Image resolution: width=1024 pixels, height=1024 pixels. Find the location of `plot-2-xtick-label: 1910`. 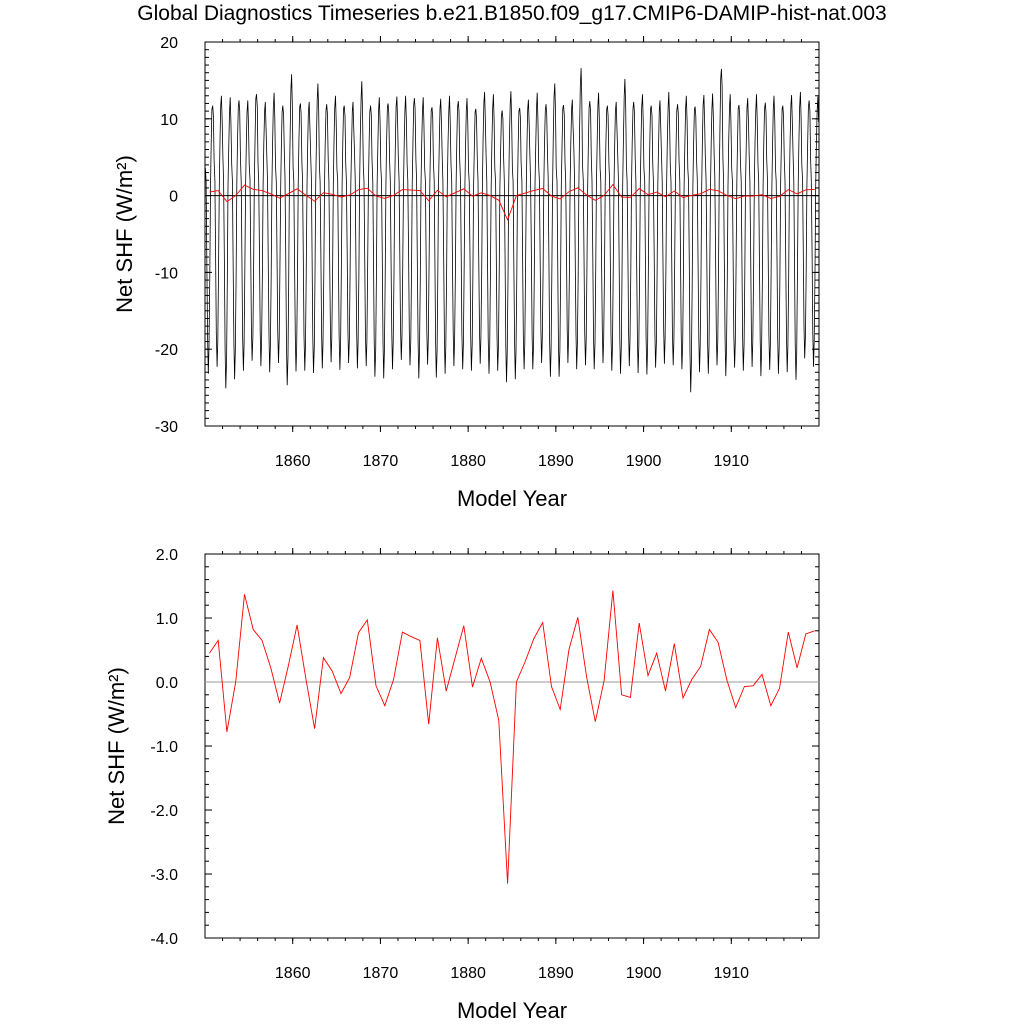

plot-2-xtick-label: 1910 is located at coordinates (731, 973).